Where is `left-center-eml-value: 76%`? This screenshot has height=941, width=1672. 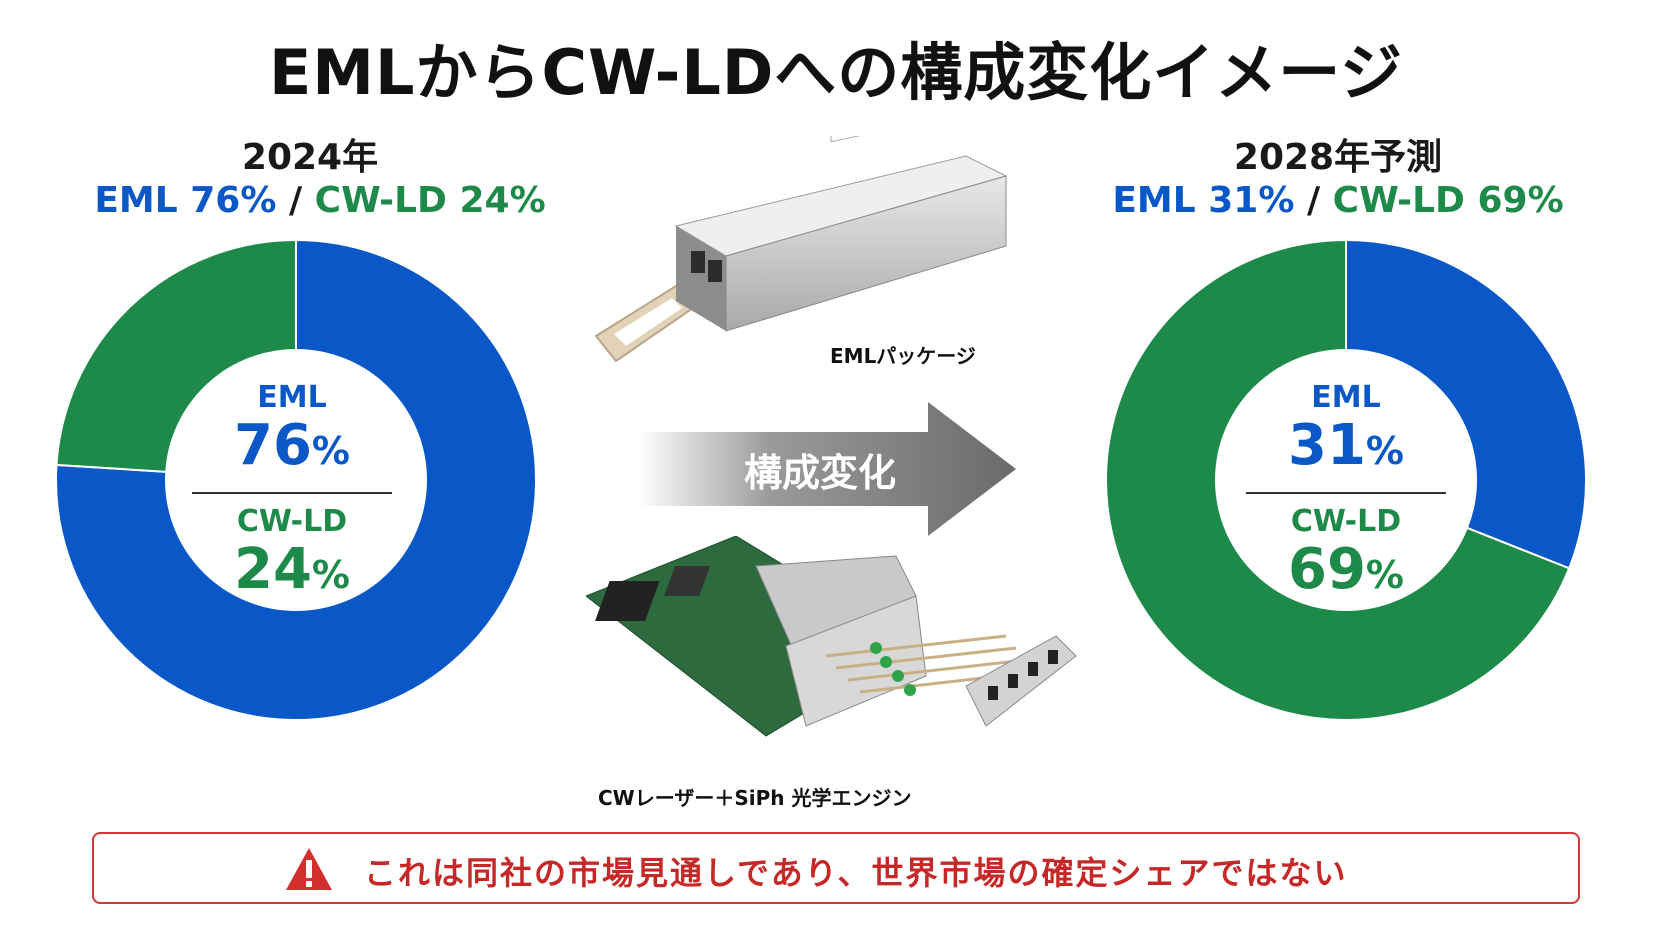 left-center-eml-value: 76% is located at coordinates (291, 445).